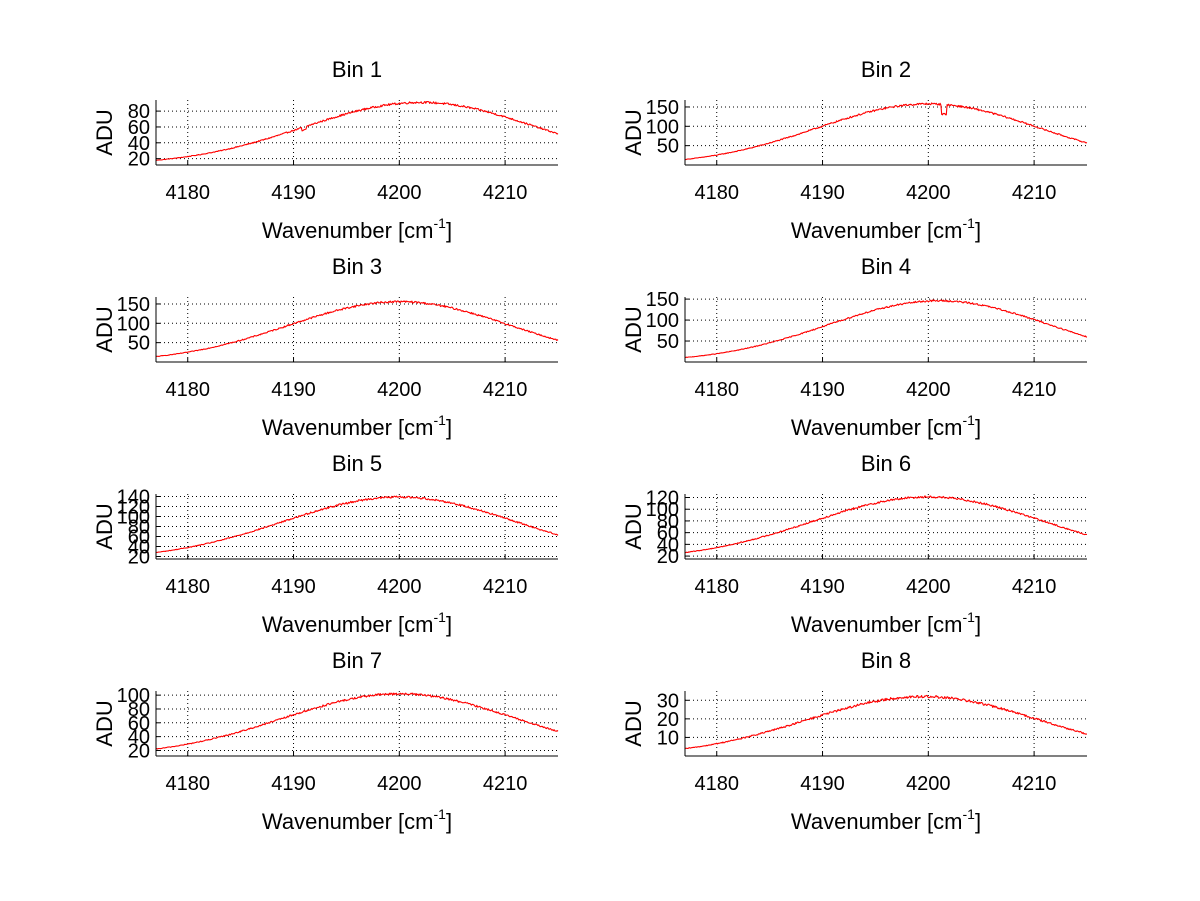 This screenshot has height=901, width=1200. What do you see at coordinates (357, 660) in the screenshot?
I see `subplot-title: Bin 7` at bounding box center [357, 660].